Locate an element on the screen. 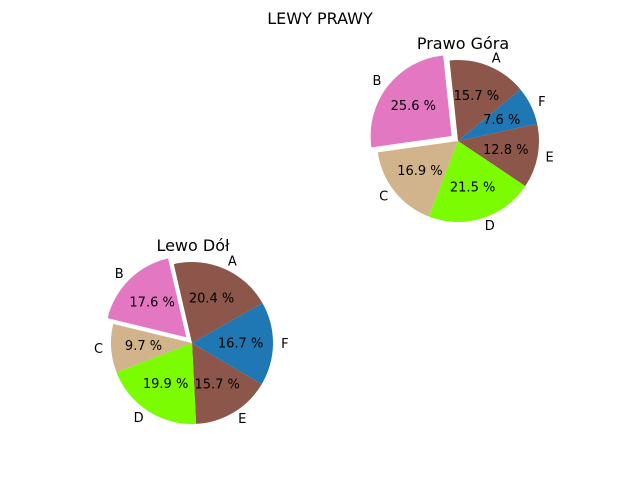 Image resolution: width=640 pixels, height=485 pixels. slice-percent-lewo-dol-c: 9.7 % is located at coordinates (143, 346).